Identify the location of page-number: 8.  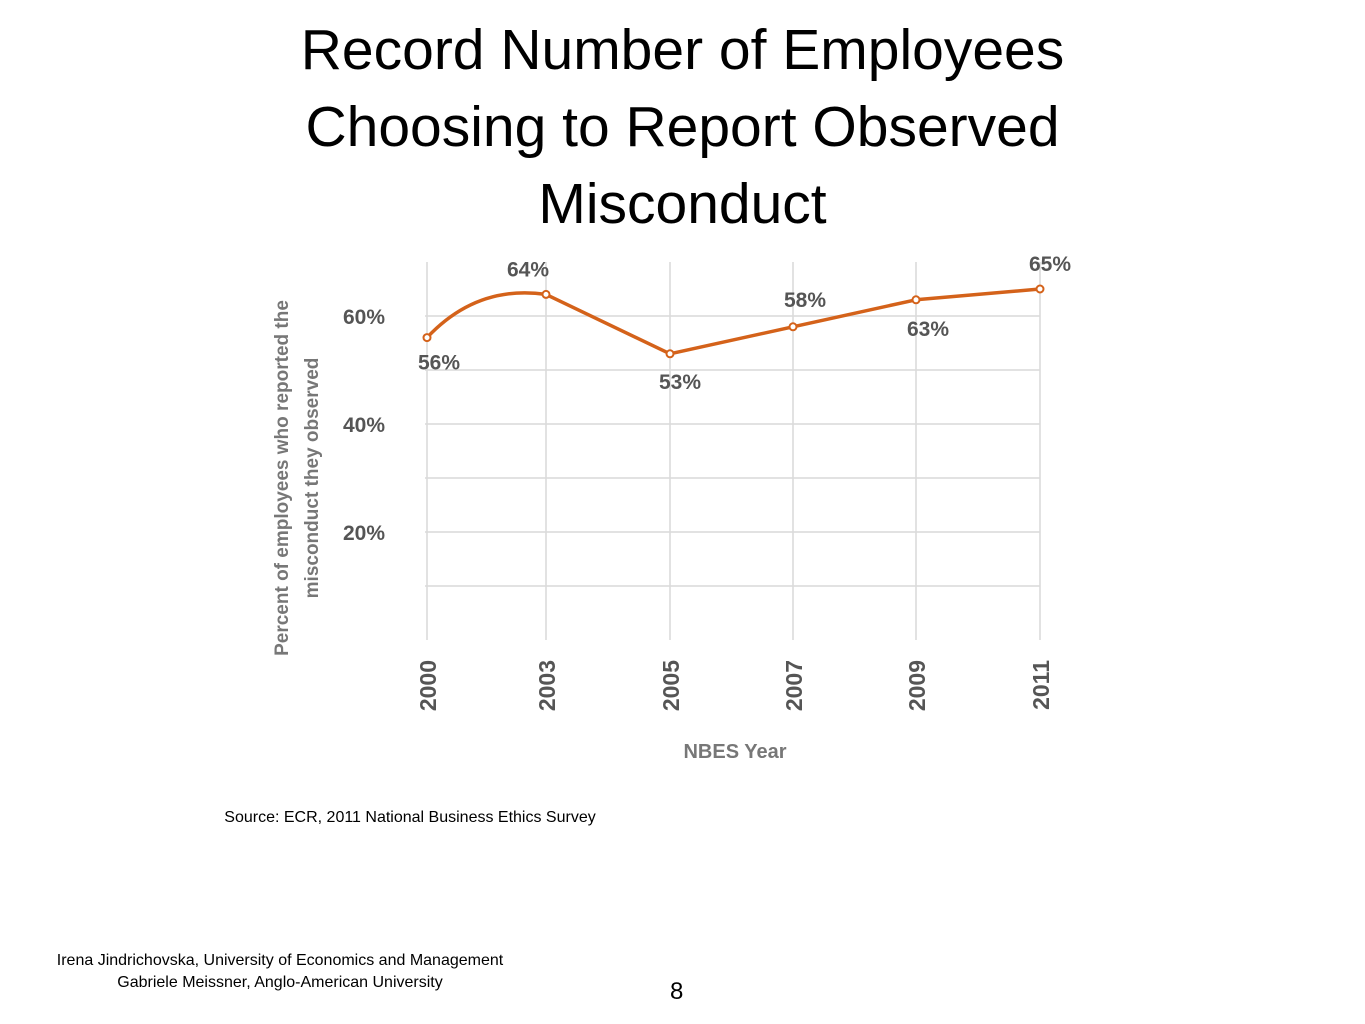
(677, 991).